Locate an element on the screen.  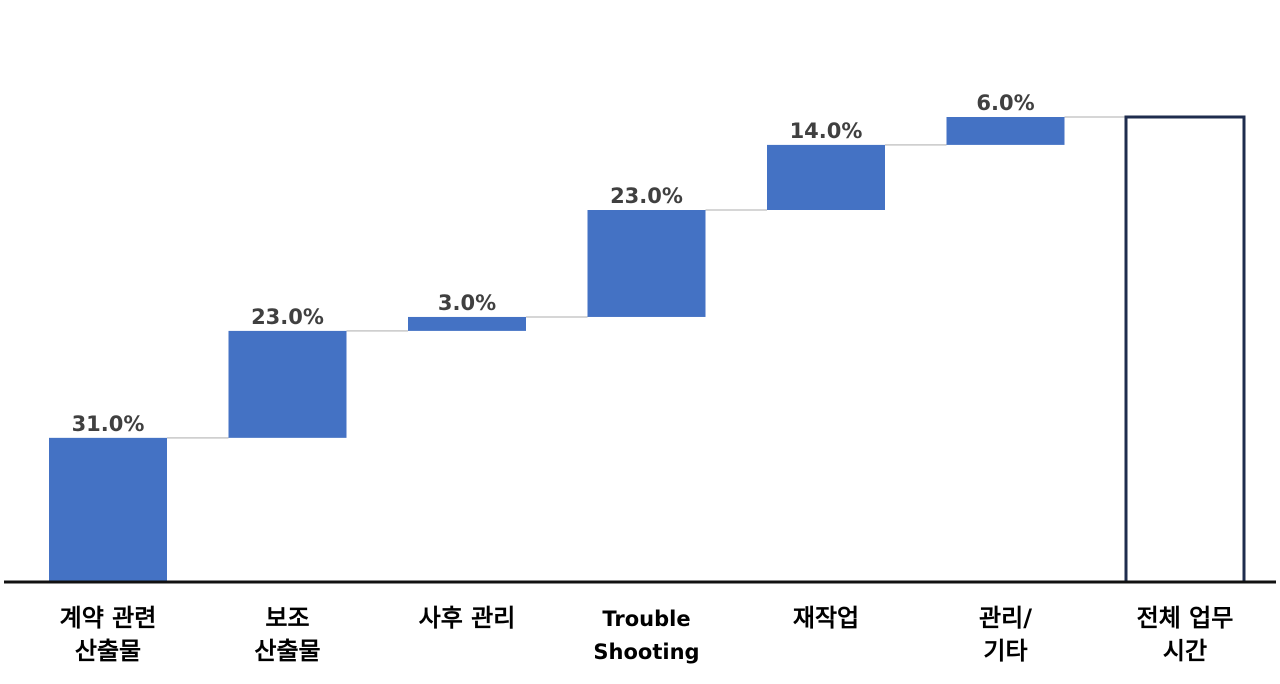
data-label-6: 6.0% is located at coordinates (1005, 103).